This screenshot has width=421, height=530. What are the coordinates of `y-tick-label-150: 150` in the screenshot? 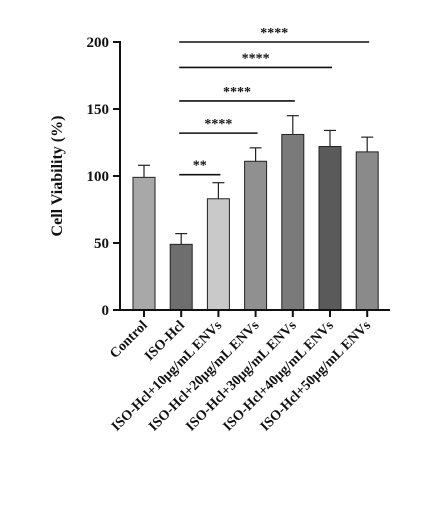 It's located at (98, 110).